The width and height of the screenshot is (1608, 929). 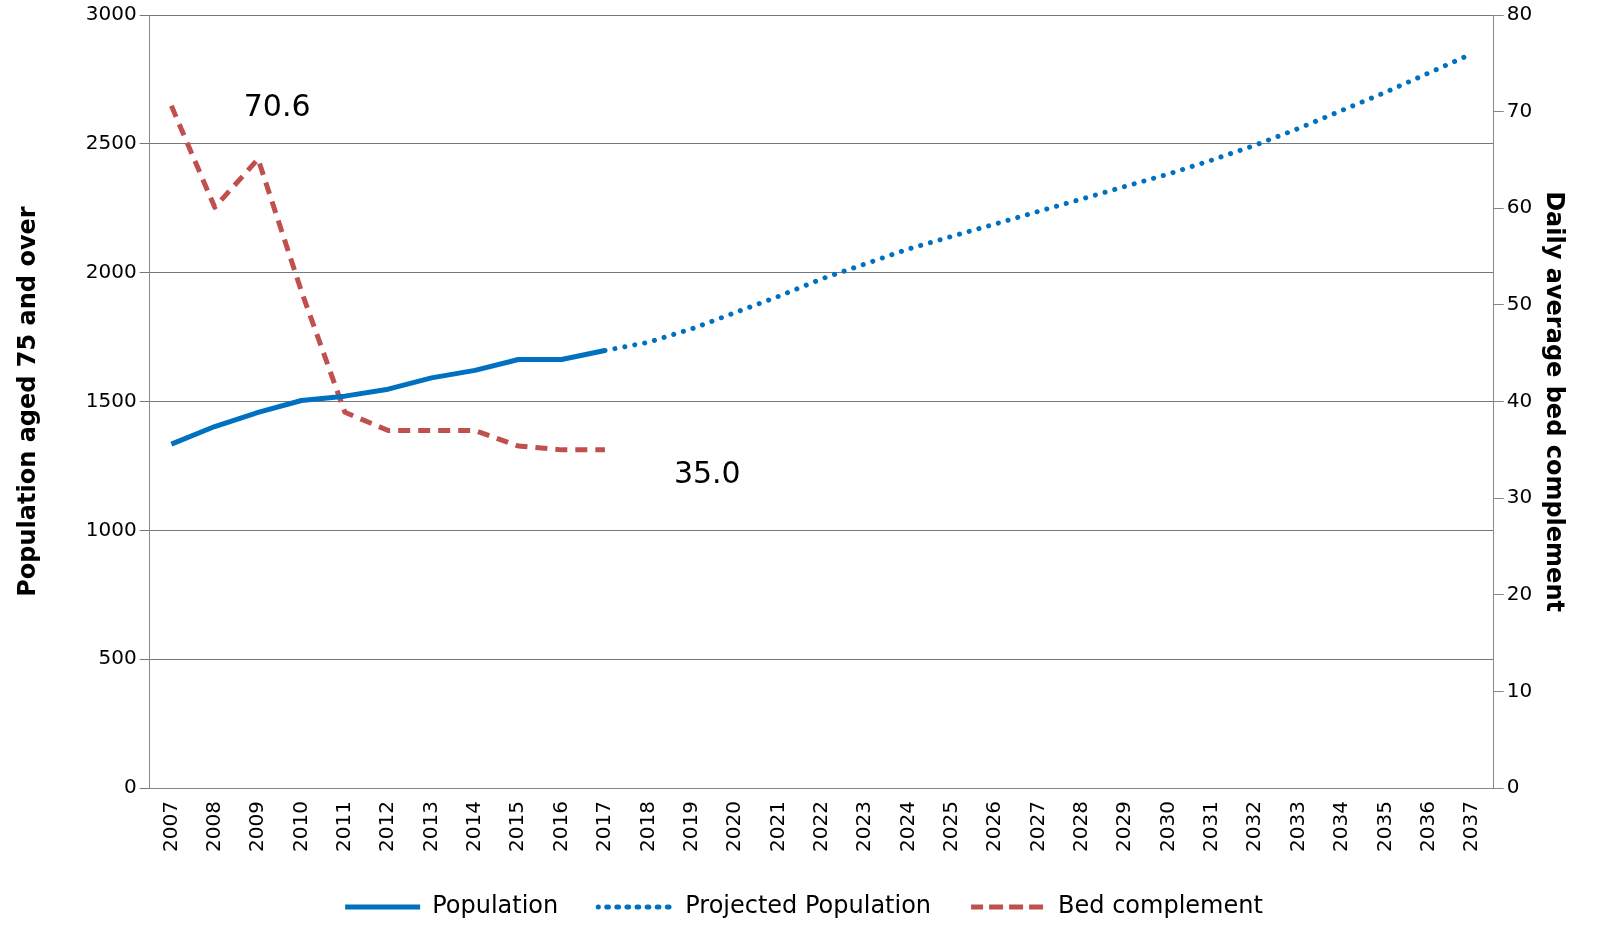 What do you see at coordinates (776, 827) in the screenshot?
I see `x-tick-label: 2021` at bounding box center [776, 827].